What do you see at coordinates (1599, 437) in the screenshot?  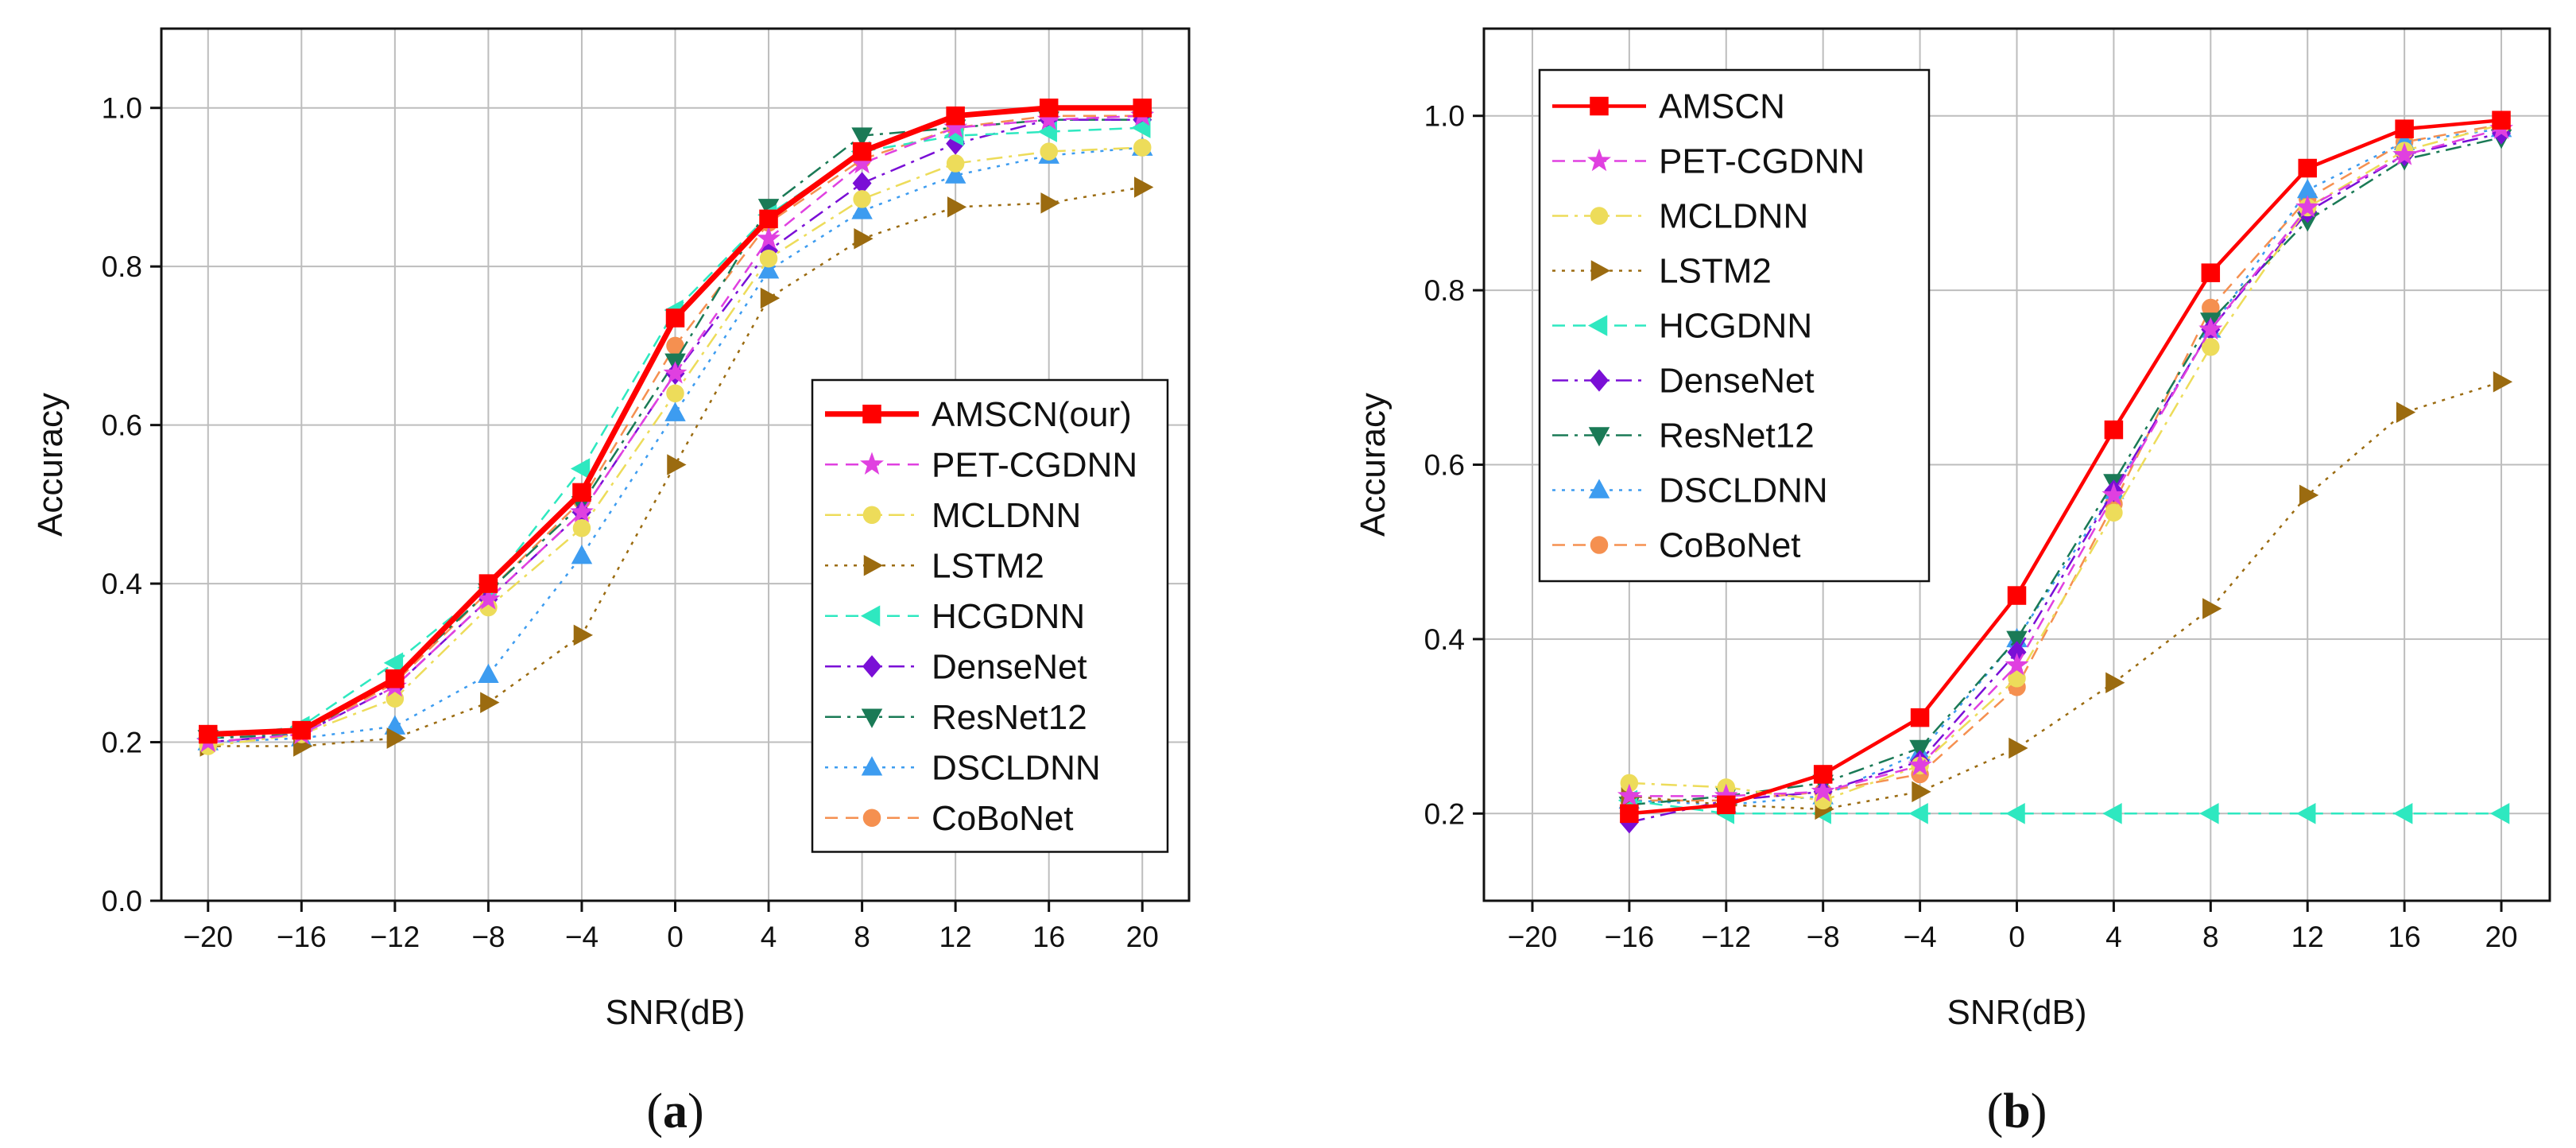 I see `chart-b-legend-marker-resnet12` at bounding box center [1599, 437].